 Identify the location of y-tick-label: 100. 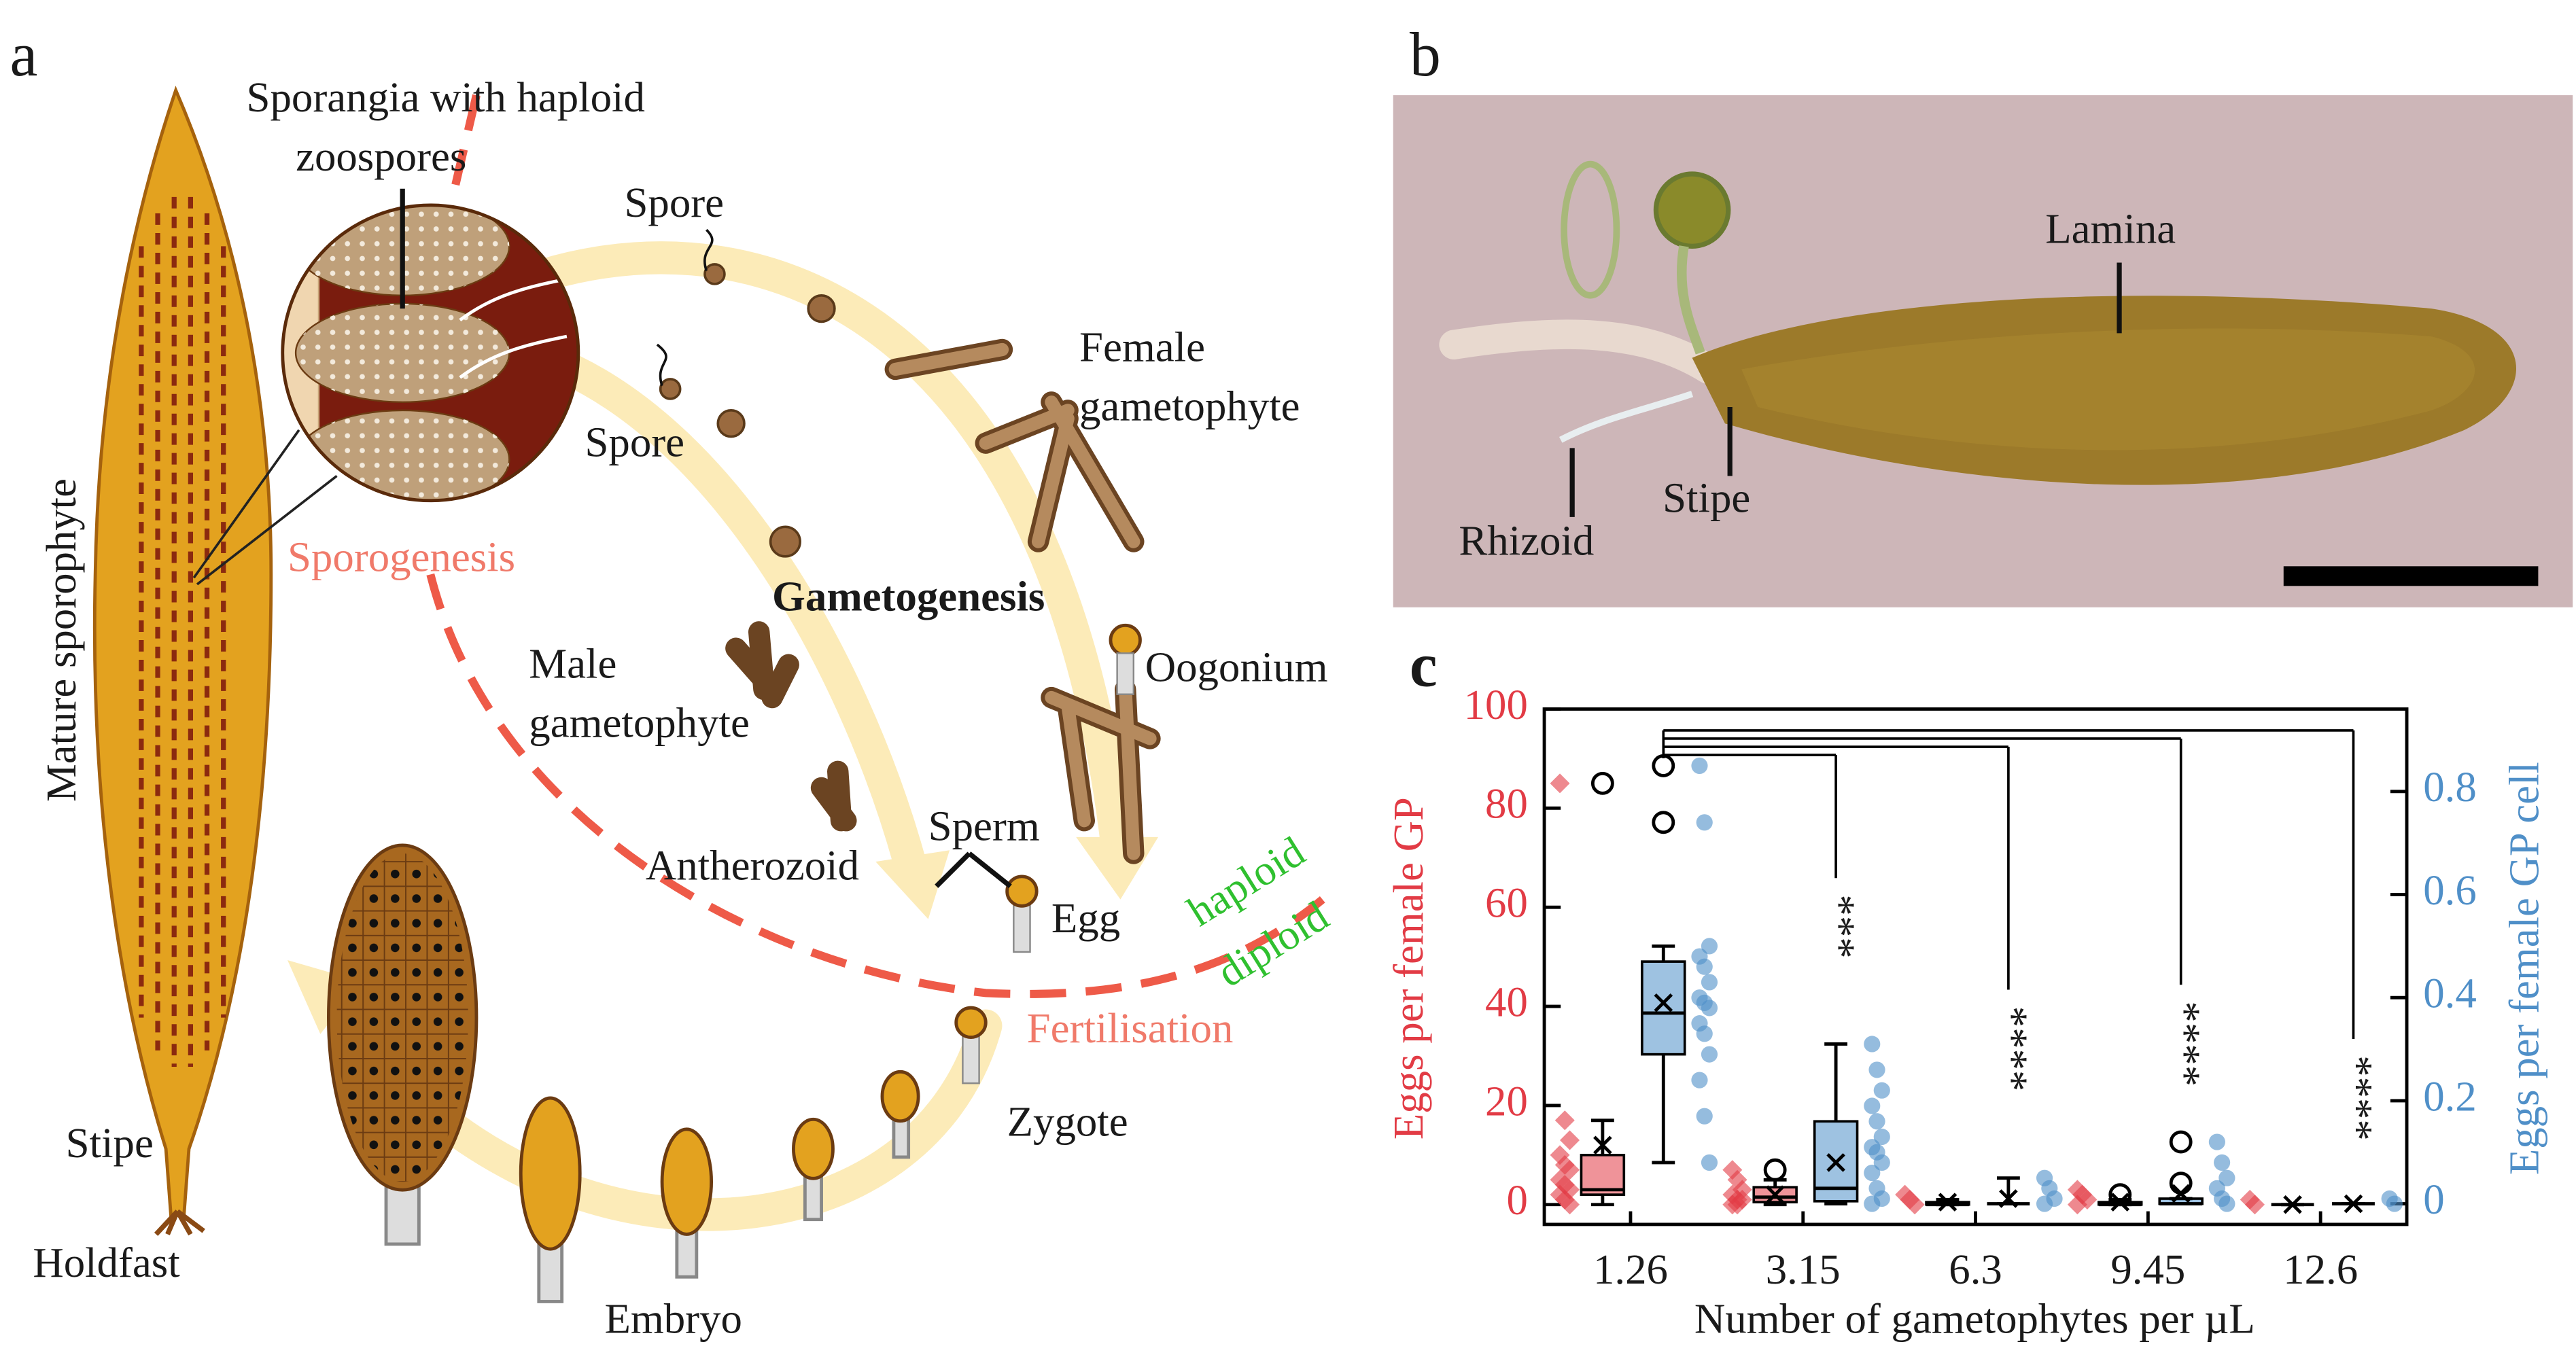
(1496, 704).